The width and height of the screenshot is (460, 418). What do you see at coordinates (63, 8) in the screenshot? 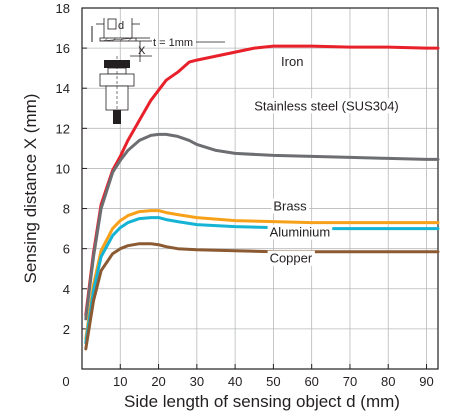
I see `y-tick-label: 18` at bounding box center [63, 8].